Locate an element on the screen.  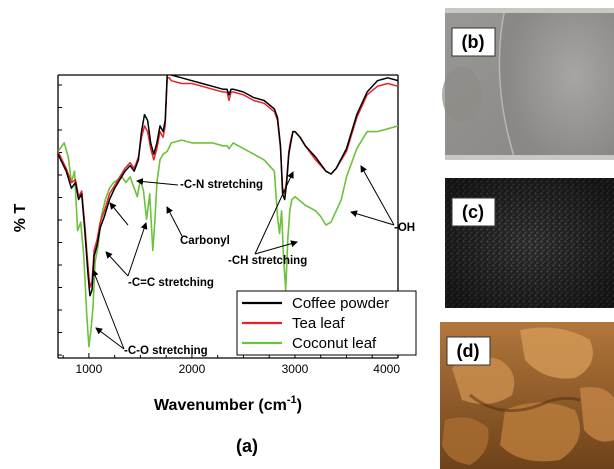
sem-b-label-box is located at coordinates (473, 42).